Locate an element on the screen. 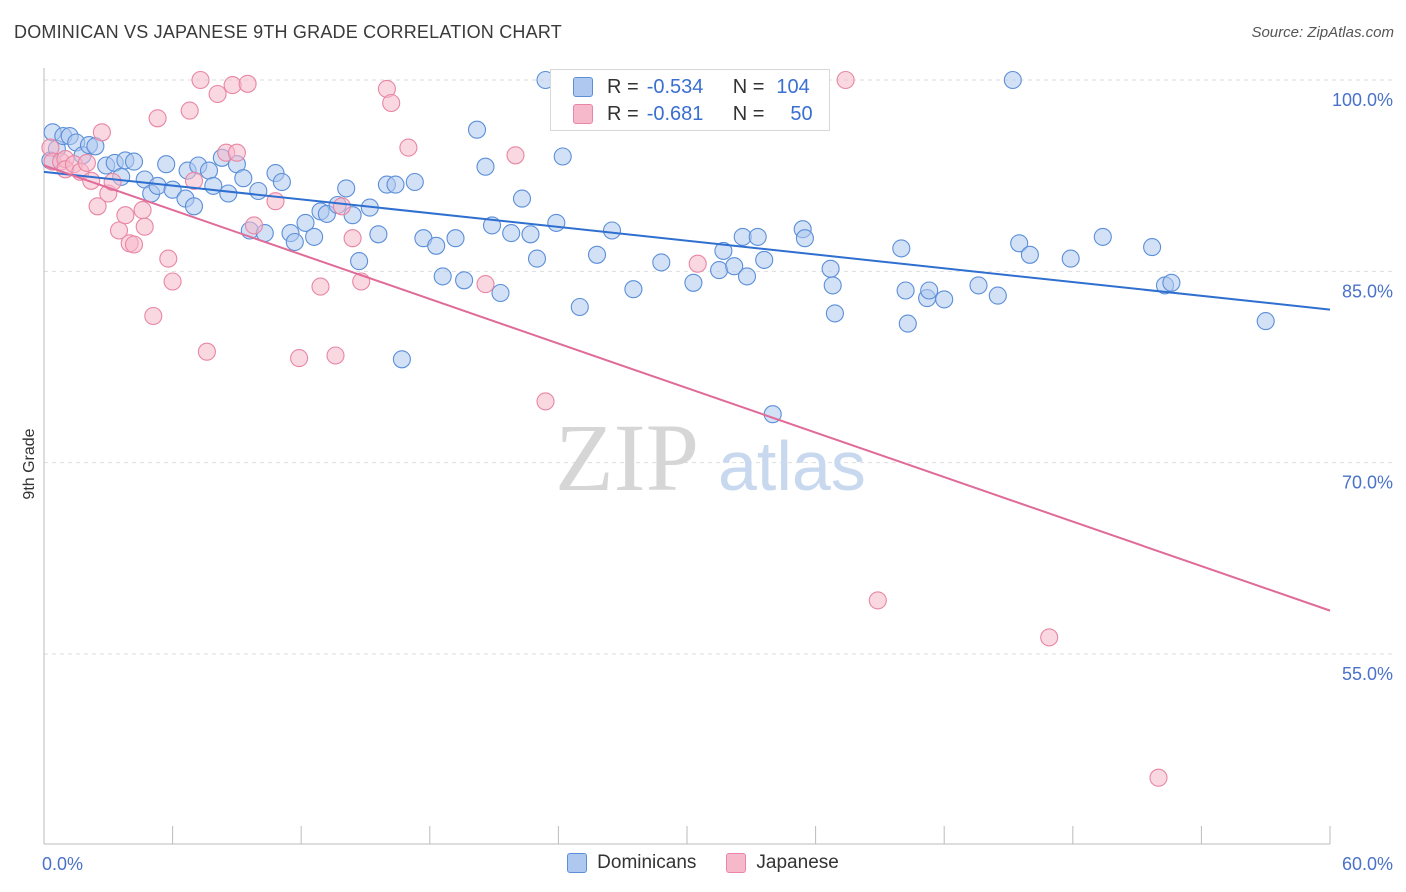 The image size is (1406, 892). n-label: N = is located at coordinates (748, 86).